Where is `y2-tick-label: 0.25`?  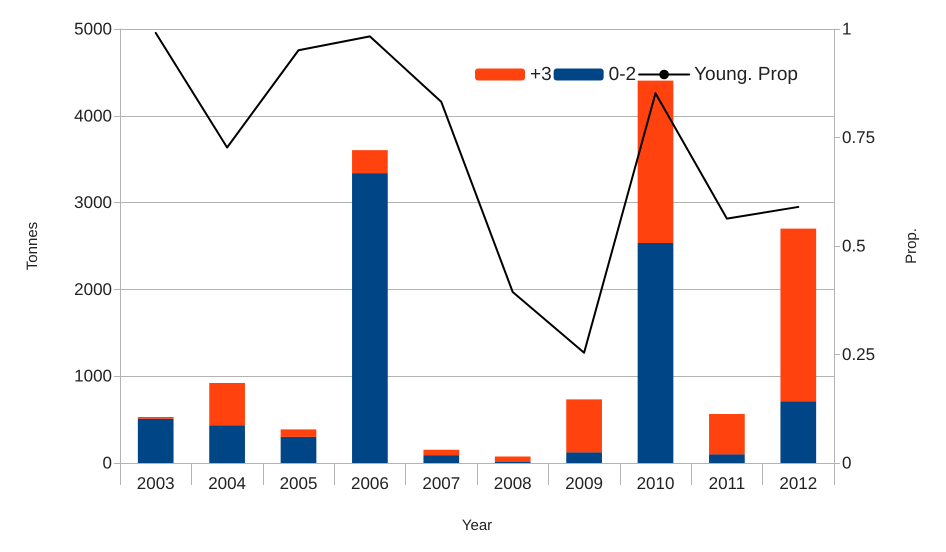 y2-tick-label: 0.25 is located at coordinates (859, 354).